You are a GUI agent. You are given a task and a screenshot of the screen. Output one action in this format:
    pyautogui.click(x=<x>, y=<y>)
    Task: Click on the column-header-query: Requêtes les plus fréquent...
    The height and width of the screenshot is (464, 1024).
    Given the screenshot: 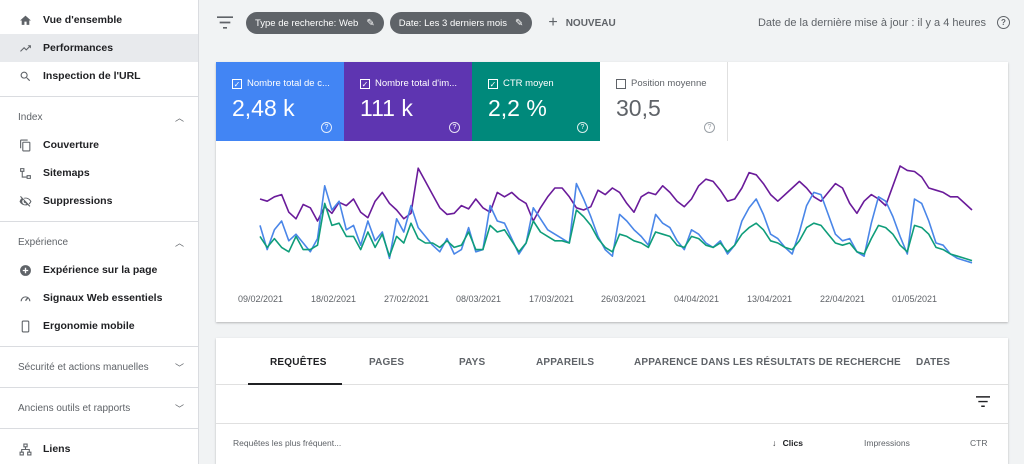 What is the action you would take?
    pyautogui.click(x=287, y=443)
    